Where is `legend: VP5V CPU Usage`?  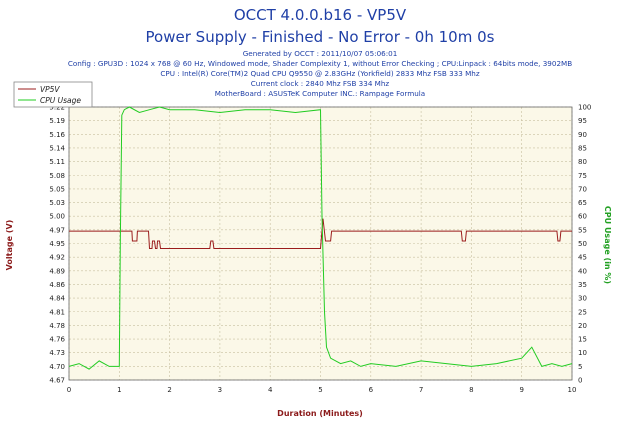
legend: VP5V CPU Usage is located at coordinates (53, 94).